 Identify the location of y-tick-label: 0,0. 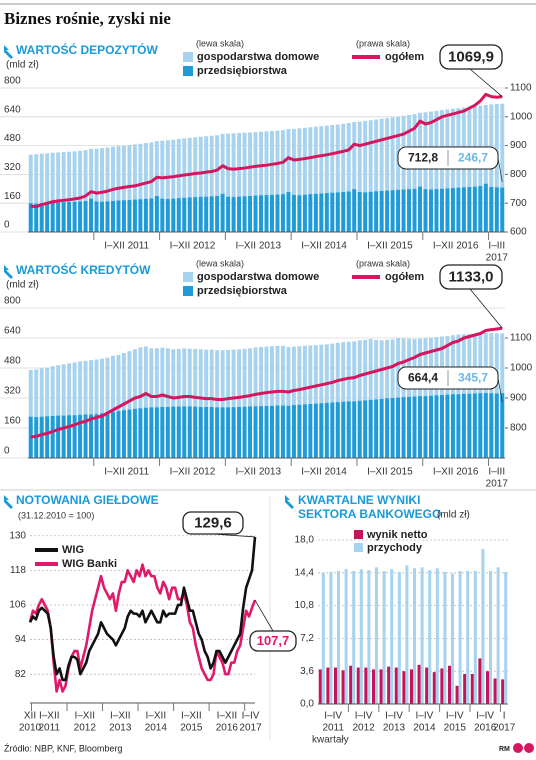
(307, 704).